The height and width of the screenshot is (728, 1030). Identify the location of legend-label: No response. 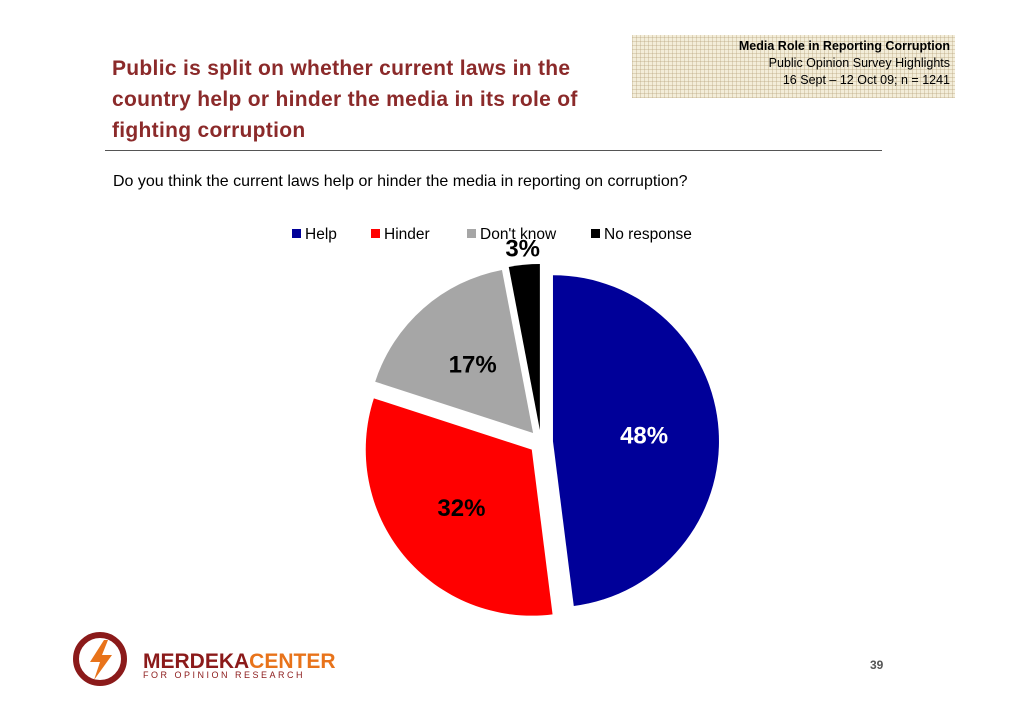
(648, 234).